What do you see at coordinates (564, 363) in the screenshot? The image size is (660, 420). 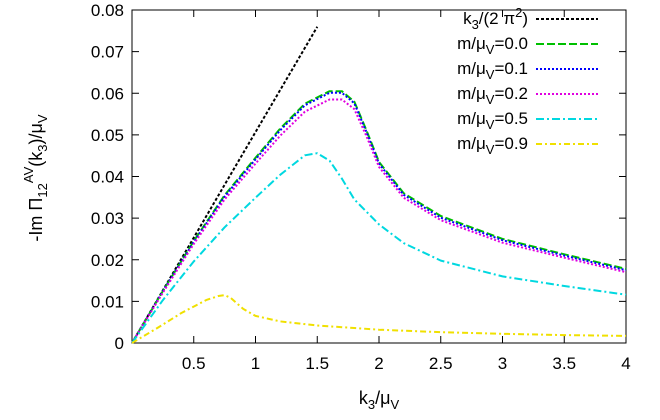 I see `x-tick-label: 3.5` at bounding box center [564, 363].